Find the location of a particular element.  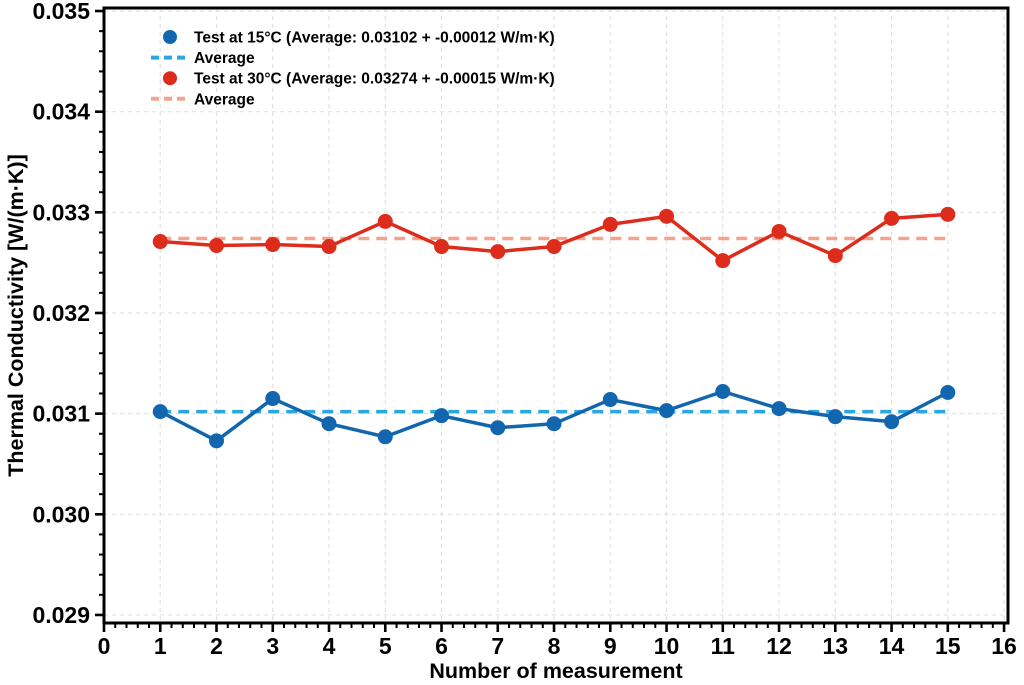

x-axis-label: Number of measurement is located at coordinates (555, 671).